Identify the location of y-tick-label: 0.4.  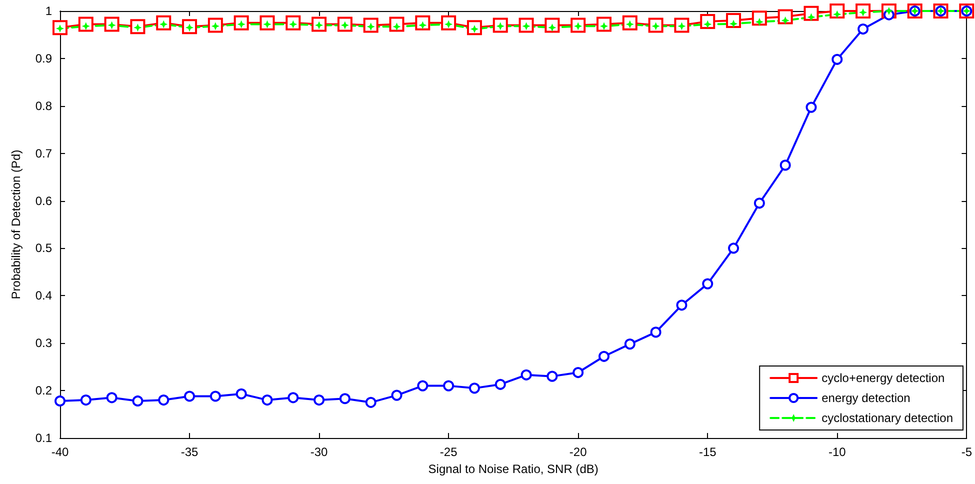
(43, 295).